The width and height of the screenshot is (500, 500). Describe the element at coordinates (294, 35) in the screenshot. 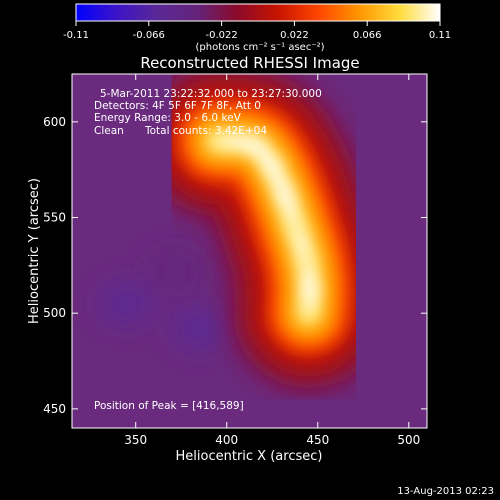

I see `colorbar-tick-label: 0.022` at that location.